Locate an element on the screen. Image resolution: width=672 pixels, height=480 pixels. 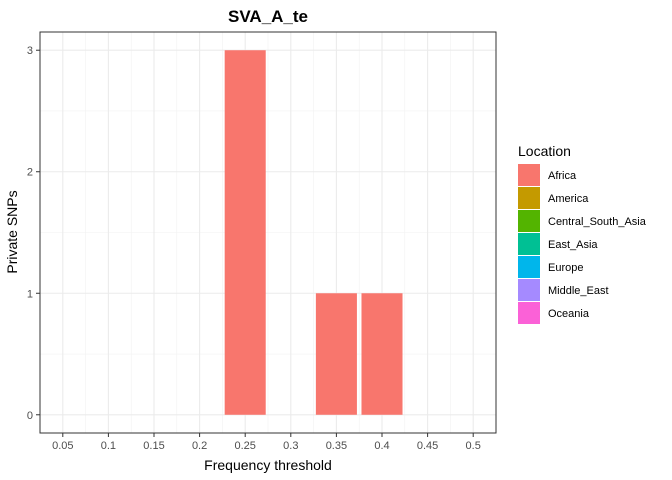
legend-label: Oceania is located at coordinates (569, 314).